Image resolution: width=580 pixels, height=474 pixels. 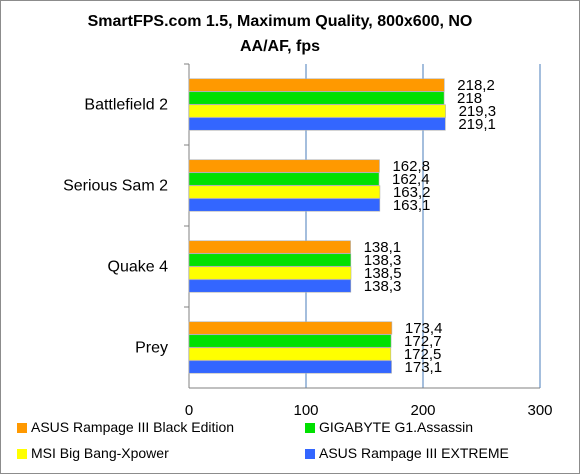 What do you see at coordinates (151, 348) in the screenshot?
I see `category-label: Prey` at bounding box center [151, 348].